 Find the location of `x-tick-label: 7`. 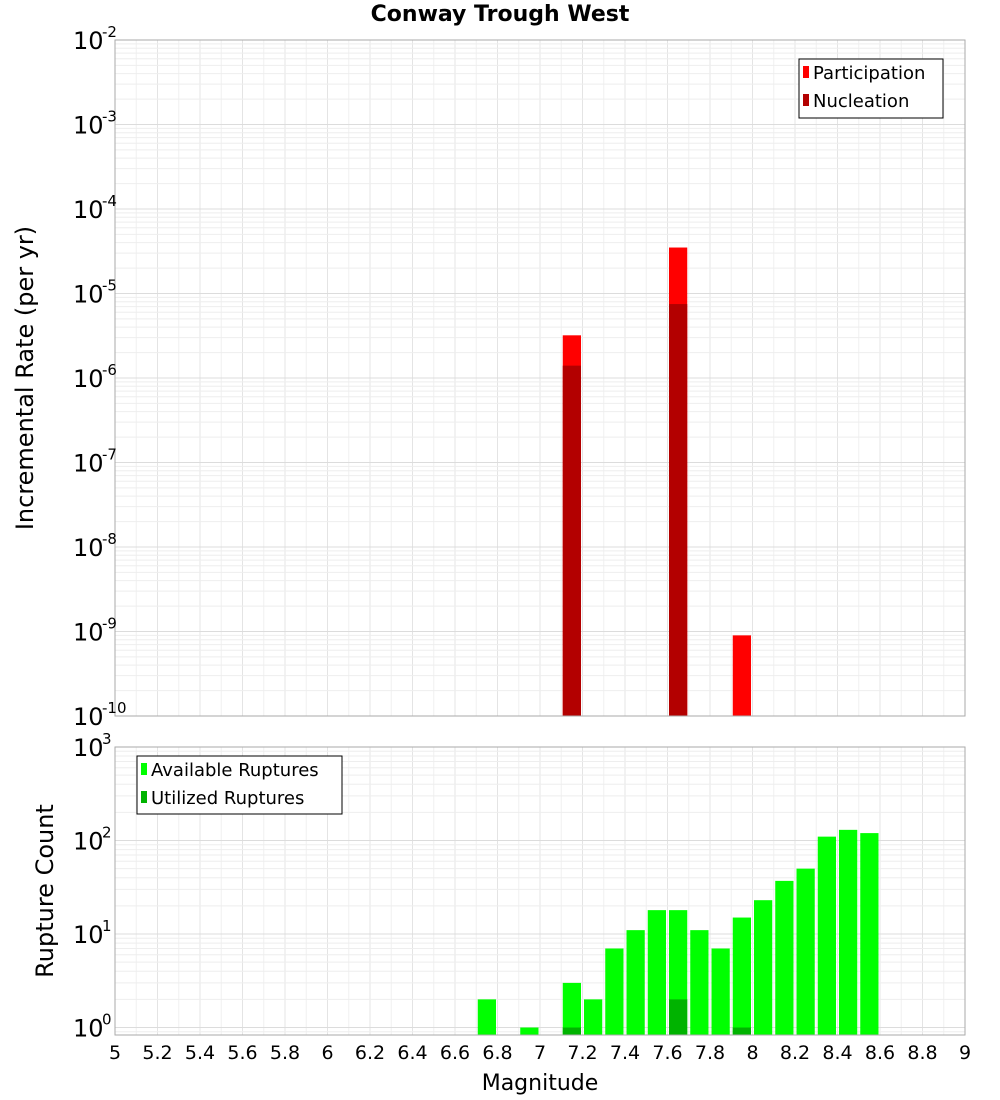

x-tick-label: 7 is located at coordinates (540, 1053).